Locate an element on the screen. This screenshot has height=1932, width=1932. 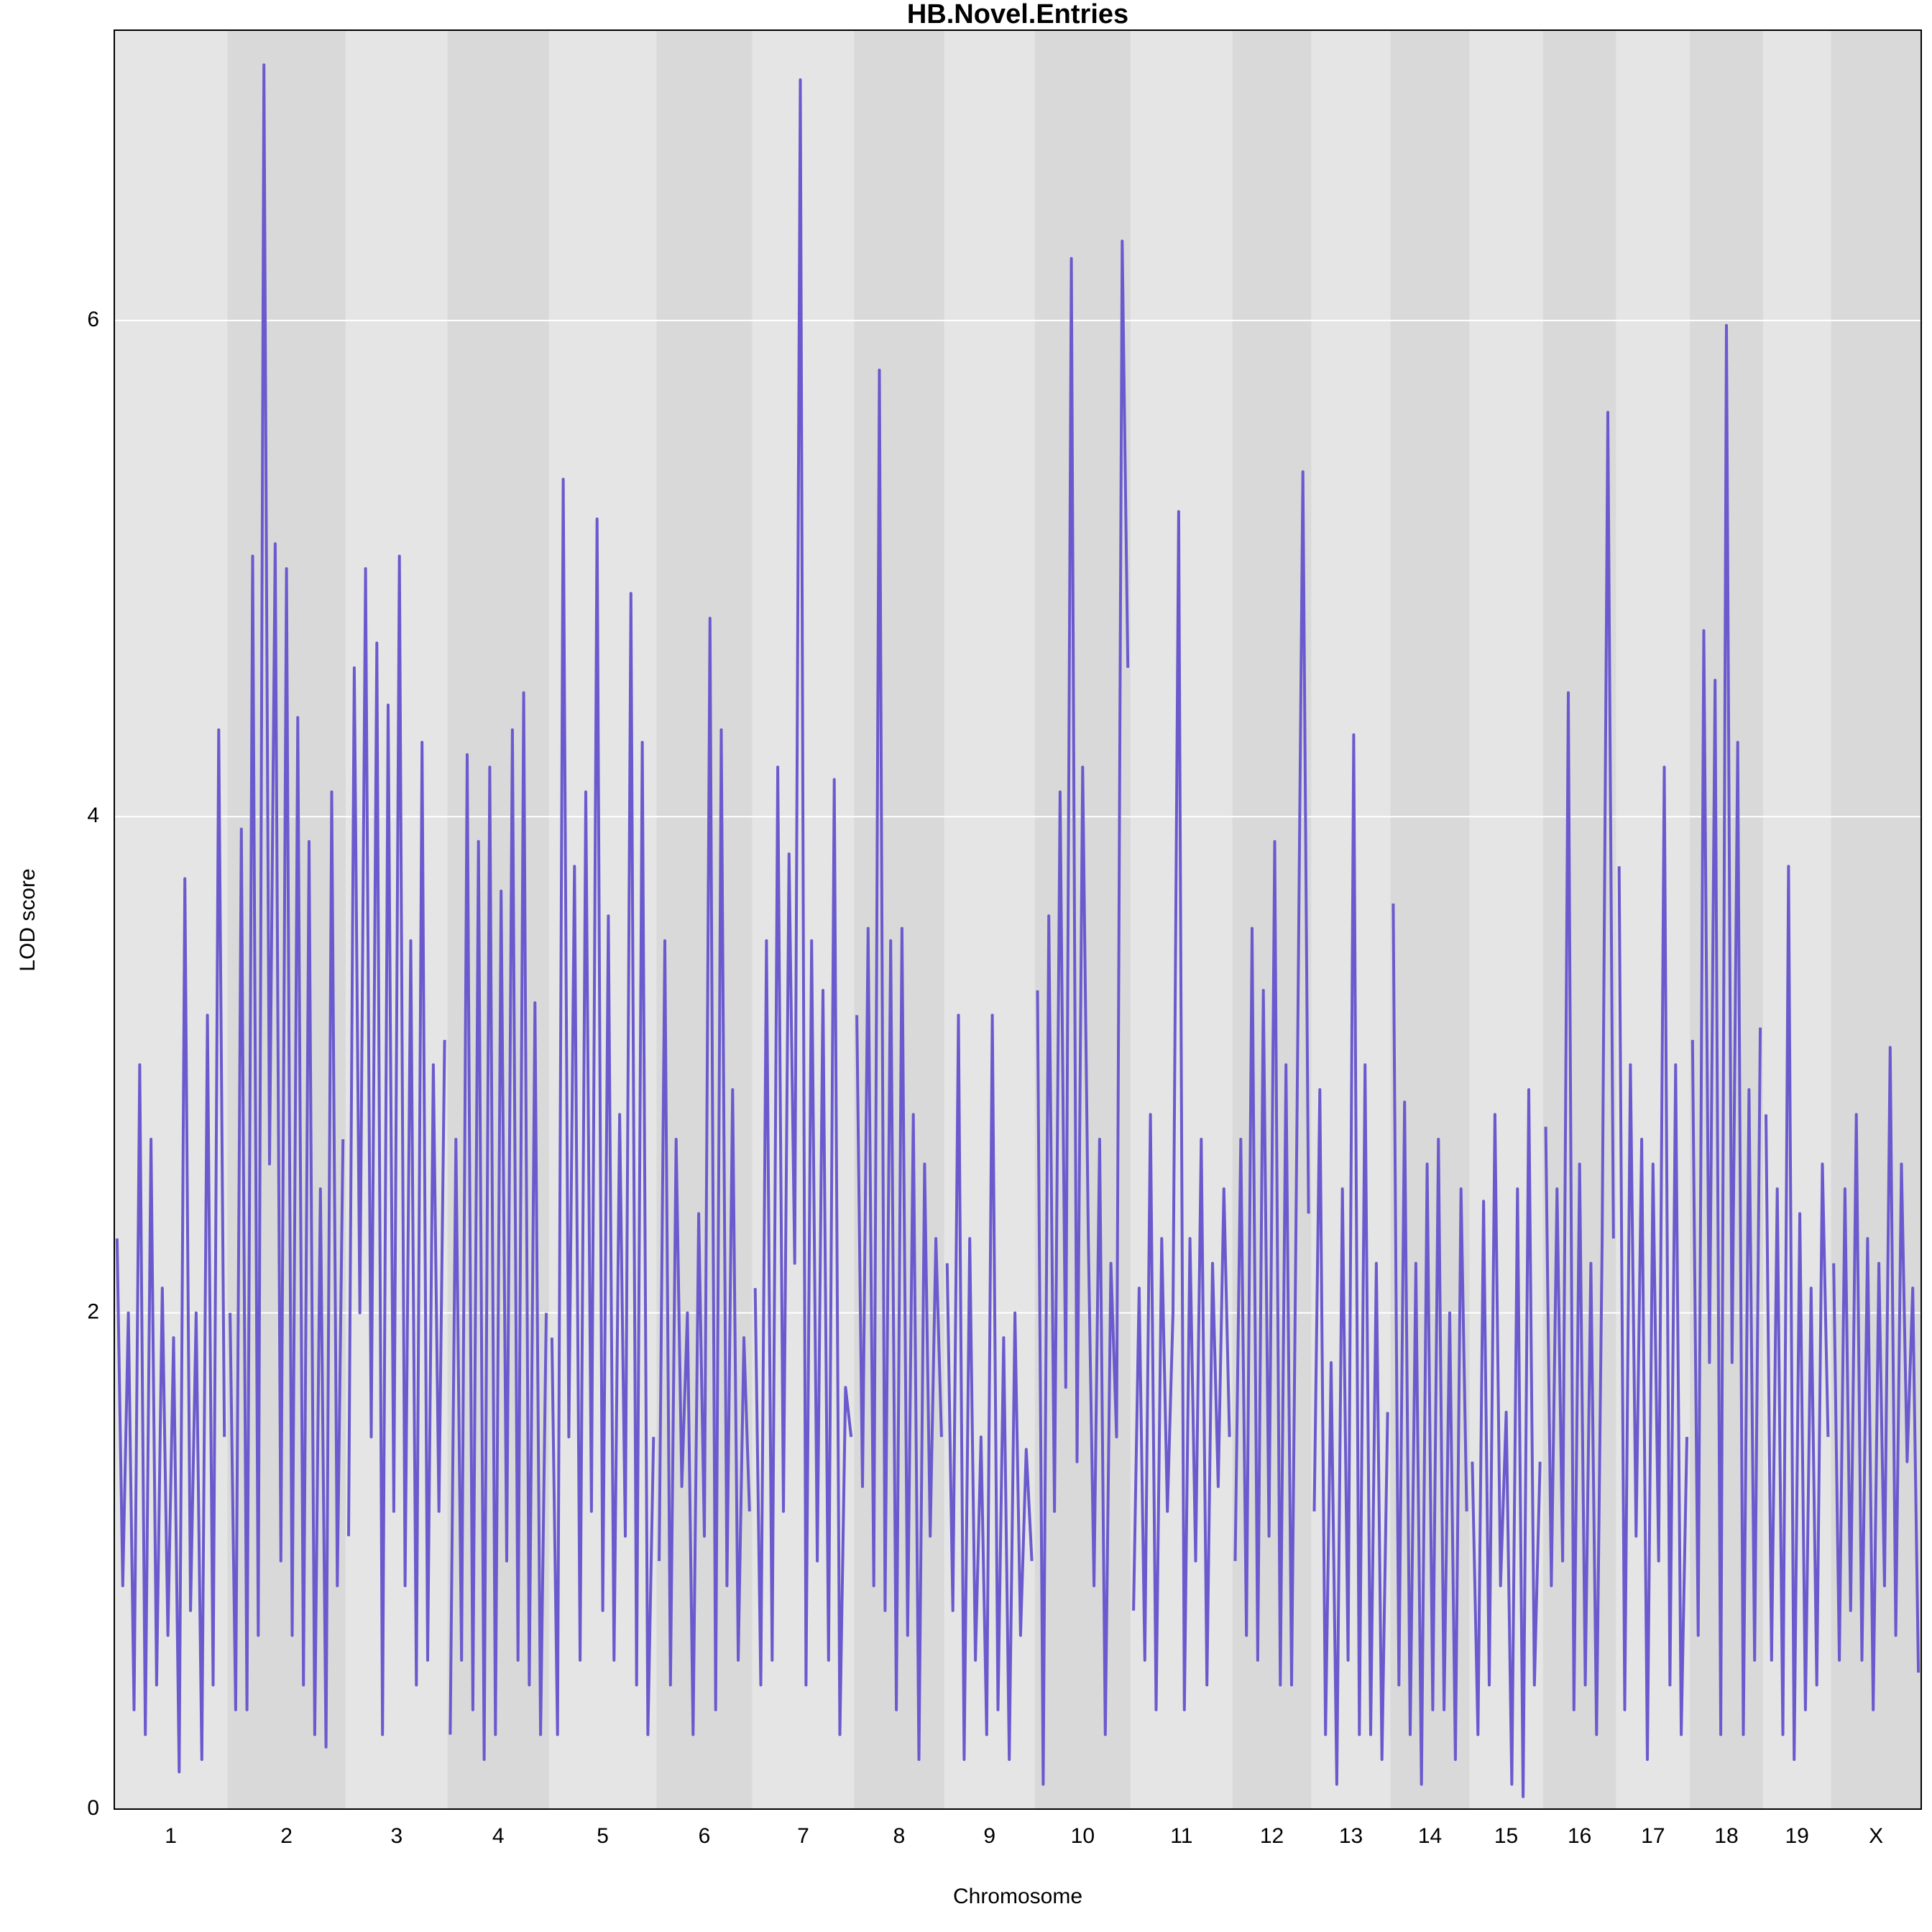
y-tick-label: 6 is located at coordinates (93, 319).